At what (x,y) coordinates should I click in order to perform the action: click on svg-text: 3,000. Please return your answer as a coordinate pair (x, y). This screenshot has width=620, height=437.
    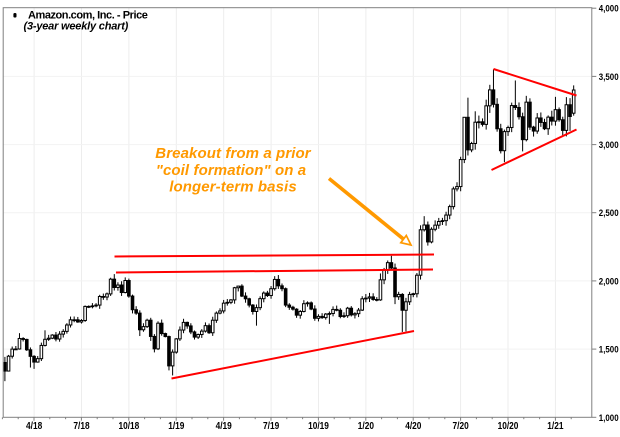
    Looking at the image, I should click on (609, 145).